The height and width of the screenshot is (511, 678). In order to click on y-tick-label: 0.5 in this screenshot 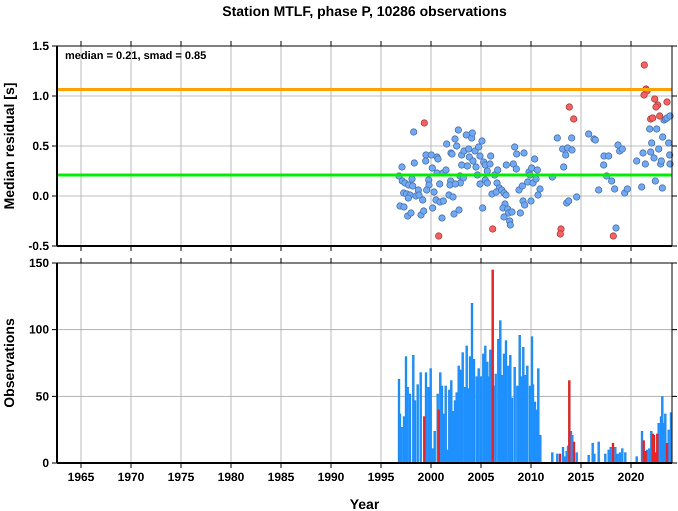, I will do `click(41, 146)`.